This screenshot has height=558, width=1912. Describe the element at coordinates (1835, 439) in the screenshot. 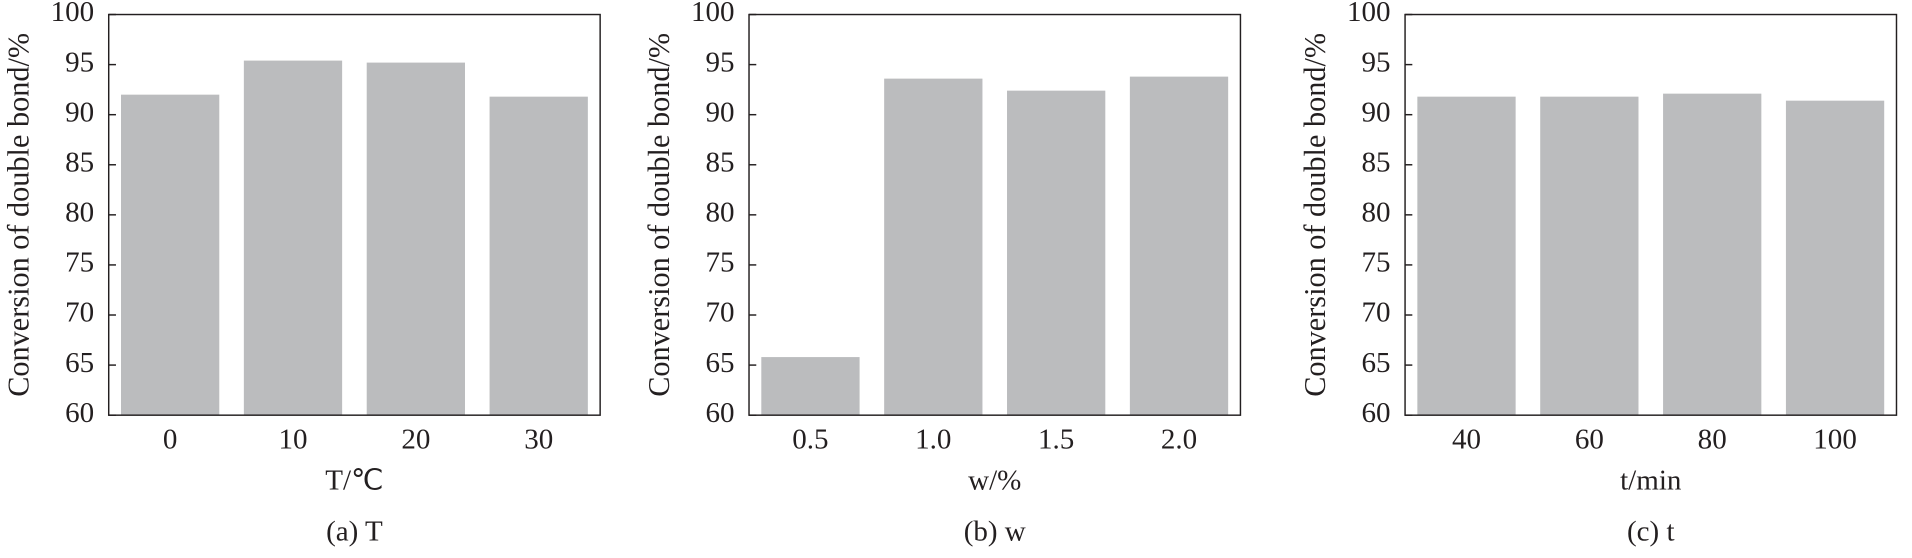

I see `x-tick-label: 100` at that location.